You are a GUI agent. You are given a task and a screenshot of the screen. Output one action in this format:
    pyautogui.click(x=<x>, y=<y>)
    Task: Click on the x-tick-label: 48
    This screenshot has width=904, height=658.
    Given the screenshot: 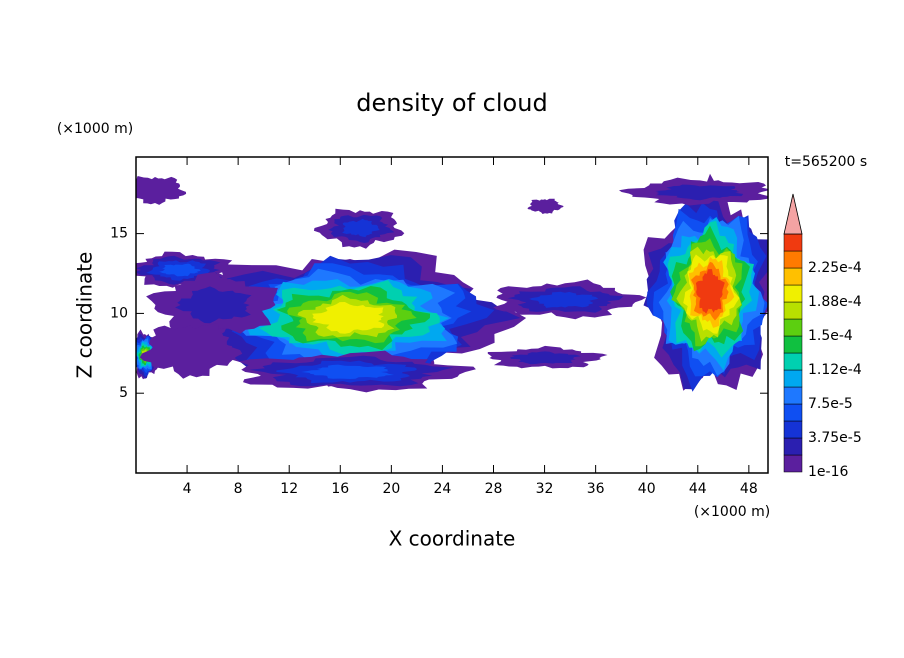 What is the action you would take?
    pyautogui.click(x=749, y=489)
    